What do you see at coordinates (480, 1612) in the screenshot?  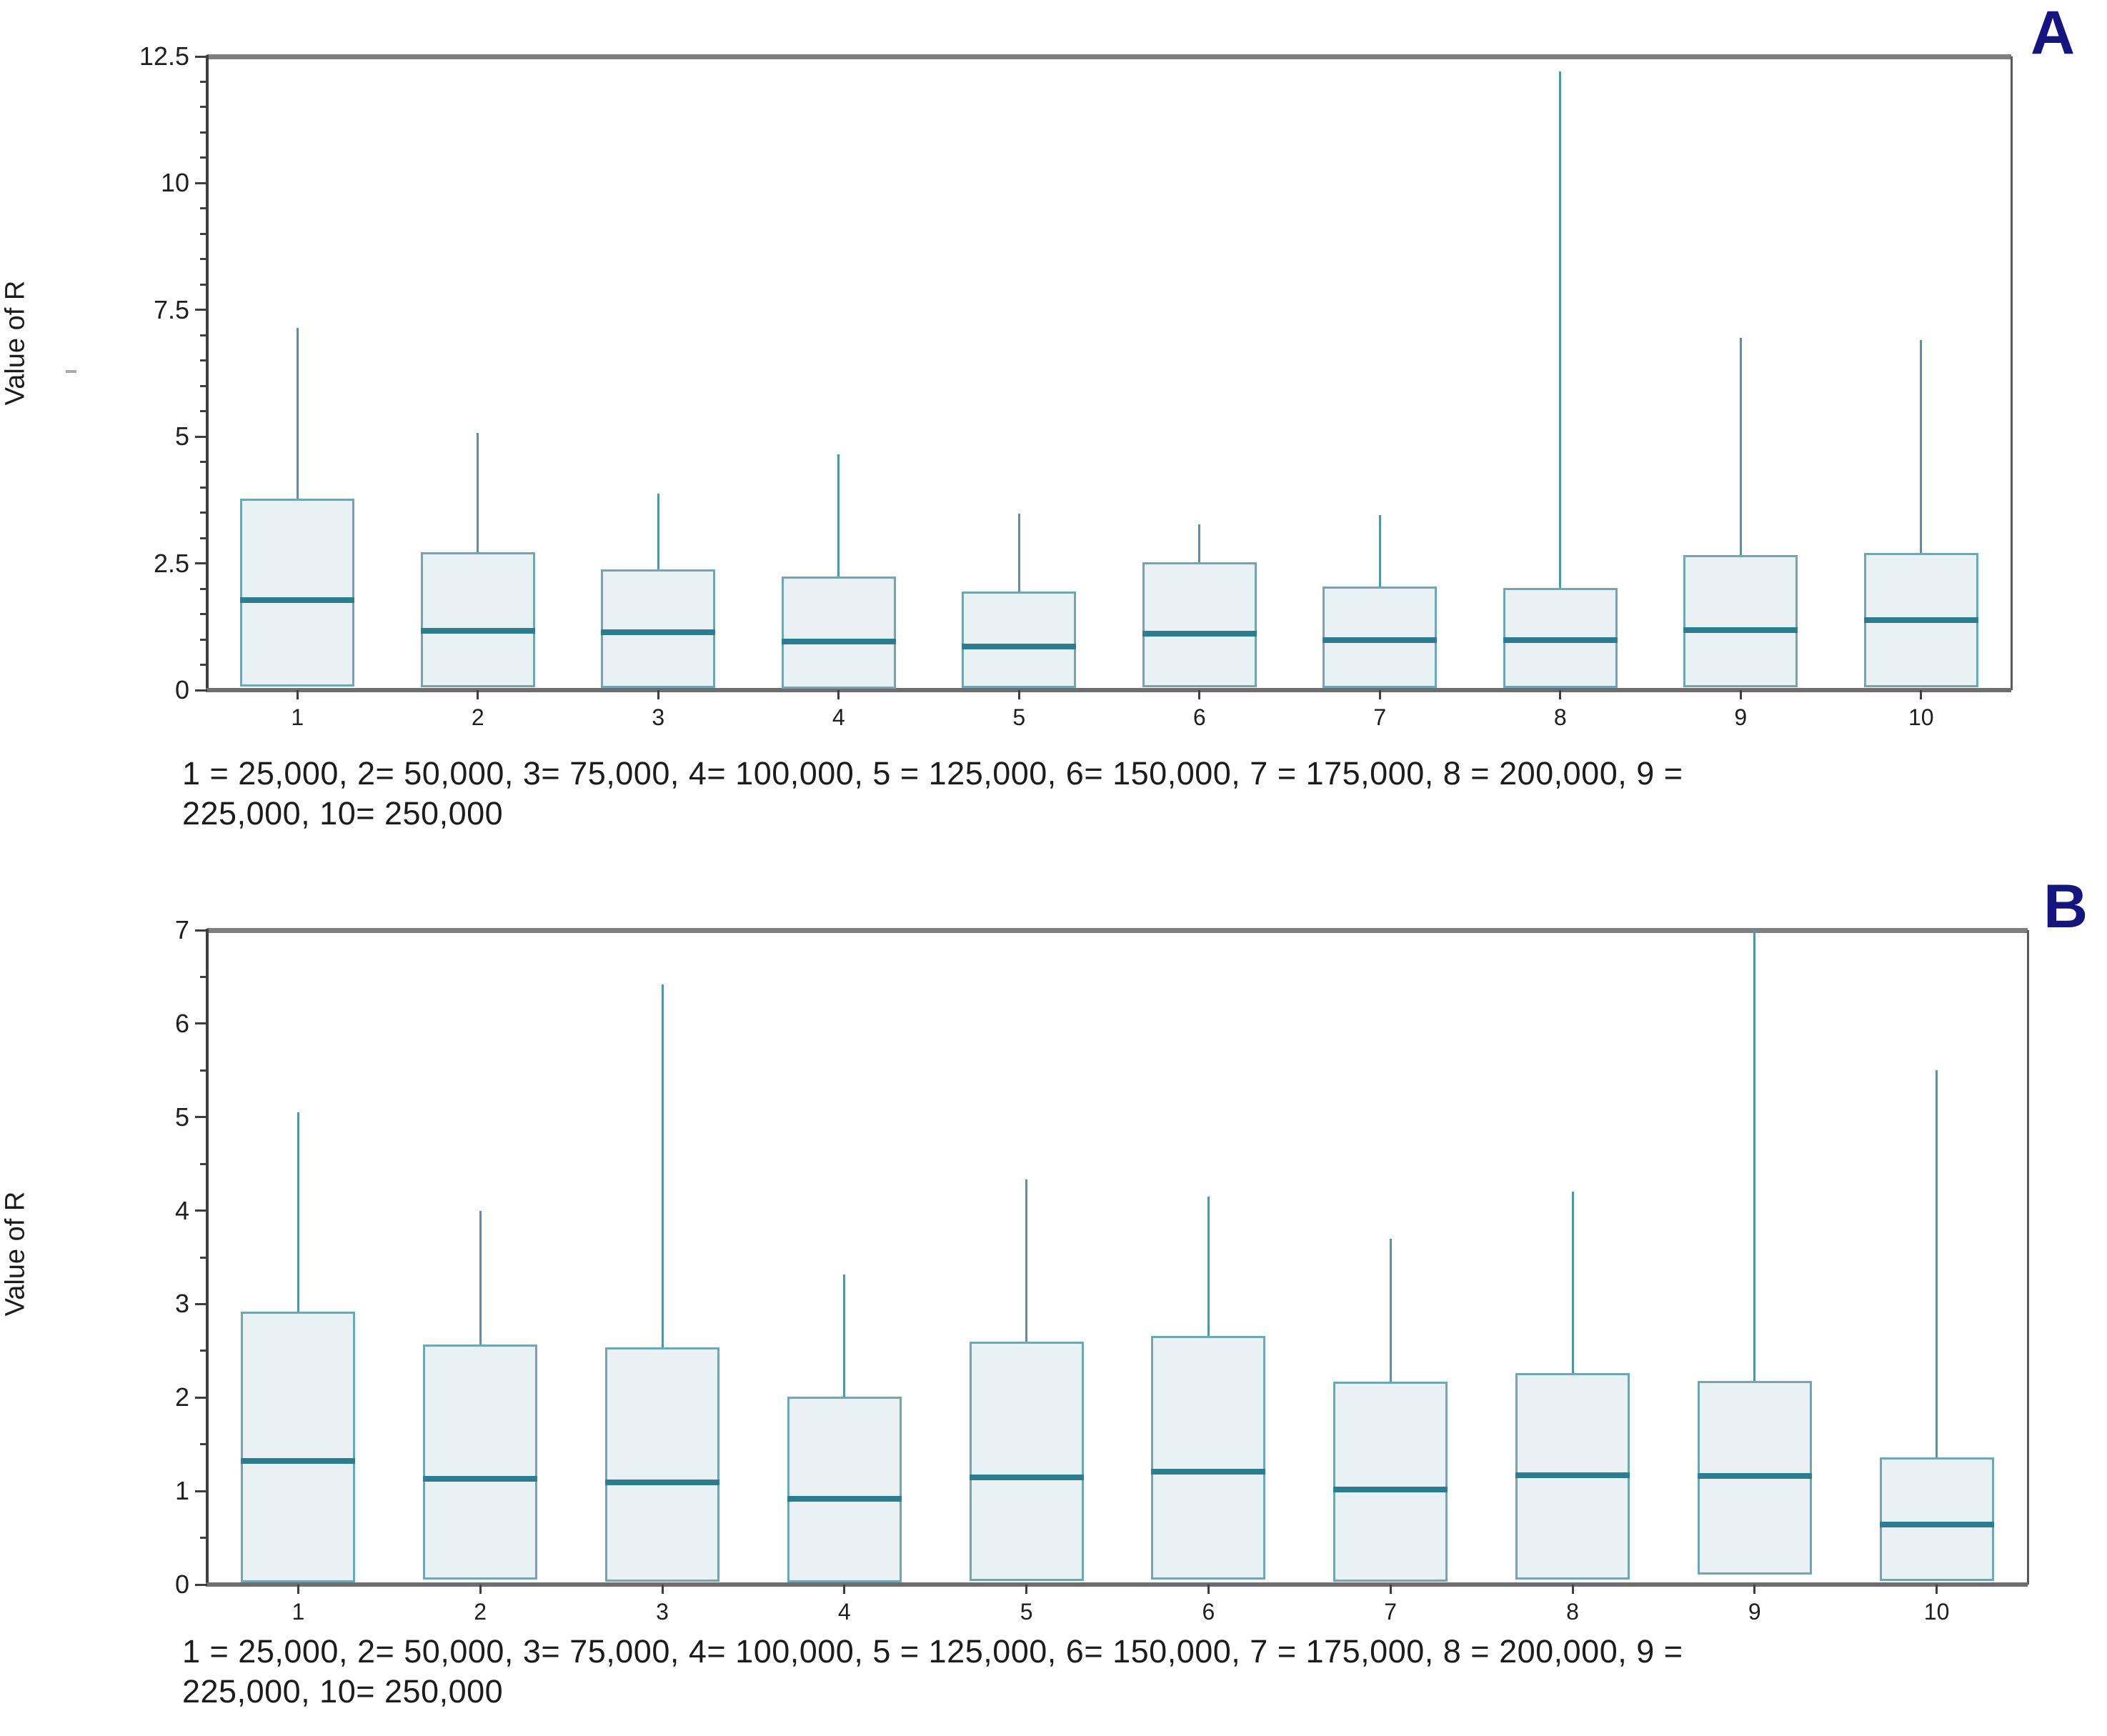 I see `x-tick-label: 2` at bounding box center [480, 1612].